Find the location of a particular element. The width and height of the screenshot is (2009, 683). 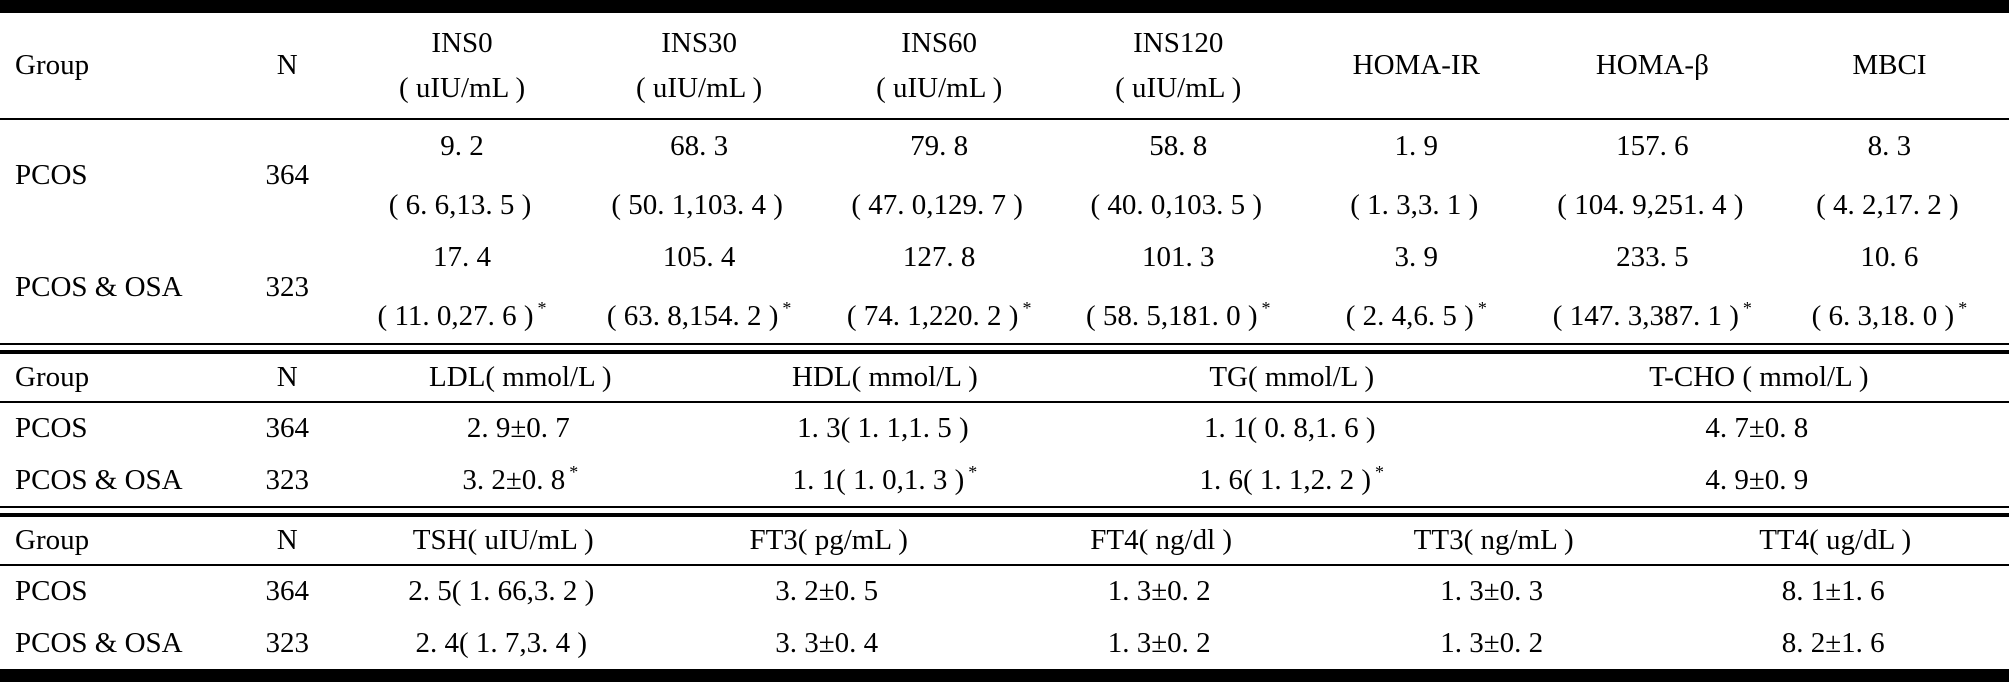

header-label: TSH( uIU/mL ) is located at coordinates (503, 540).